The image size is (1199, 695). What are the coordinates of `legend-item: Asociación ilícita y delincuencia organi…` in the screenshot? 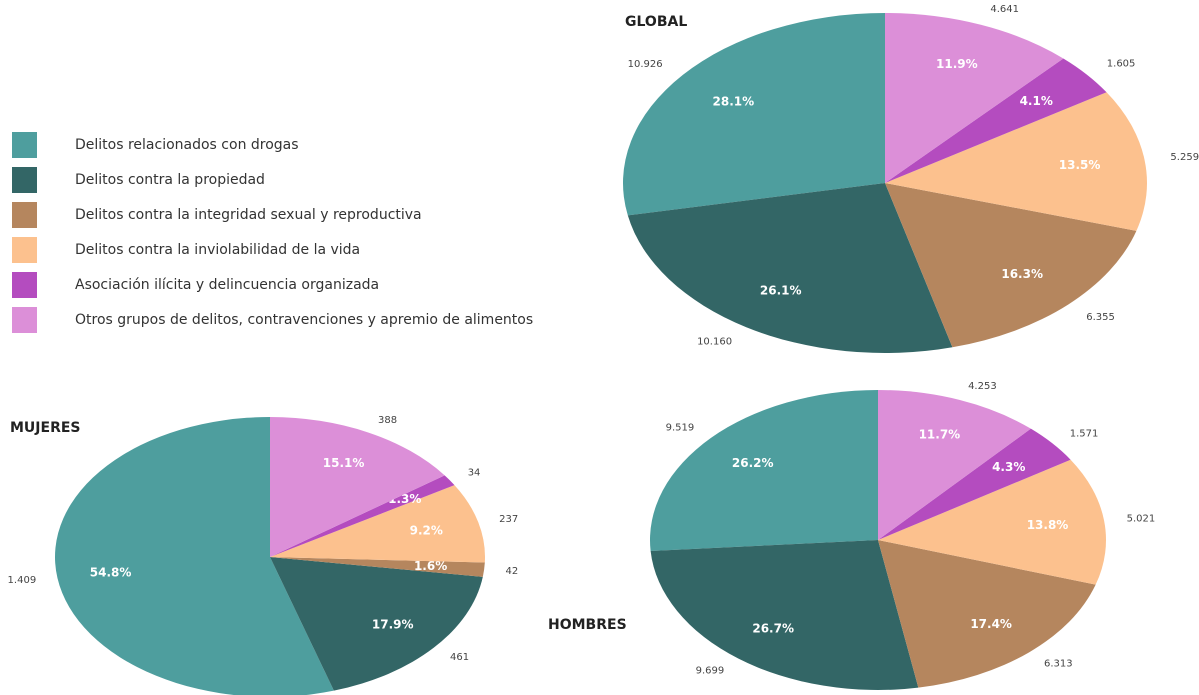 It's located at (292, 285).